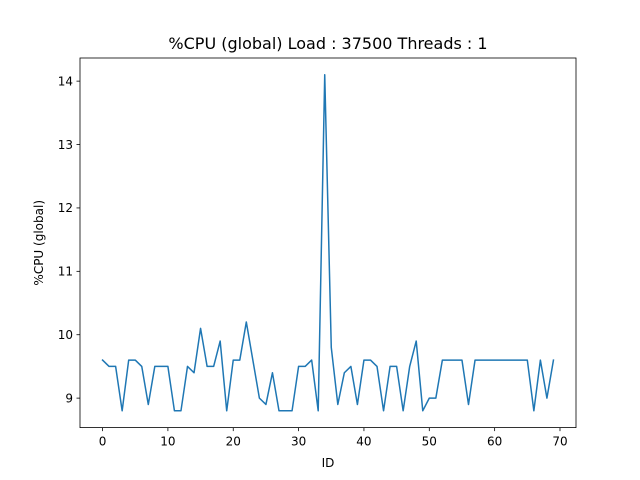 This screenshot has width=640, height=480. What do you see at coordinates (298, 442) in the screenshot?
I see `x-tick-label: 30` at bounding box center [298, 442].